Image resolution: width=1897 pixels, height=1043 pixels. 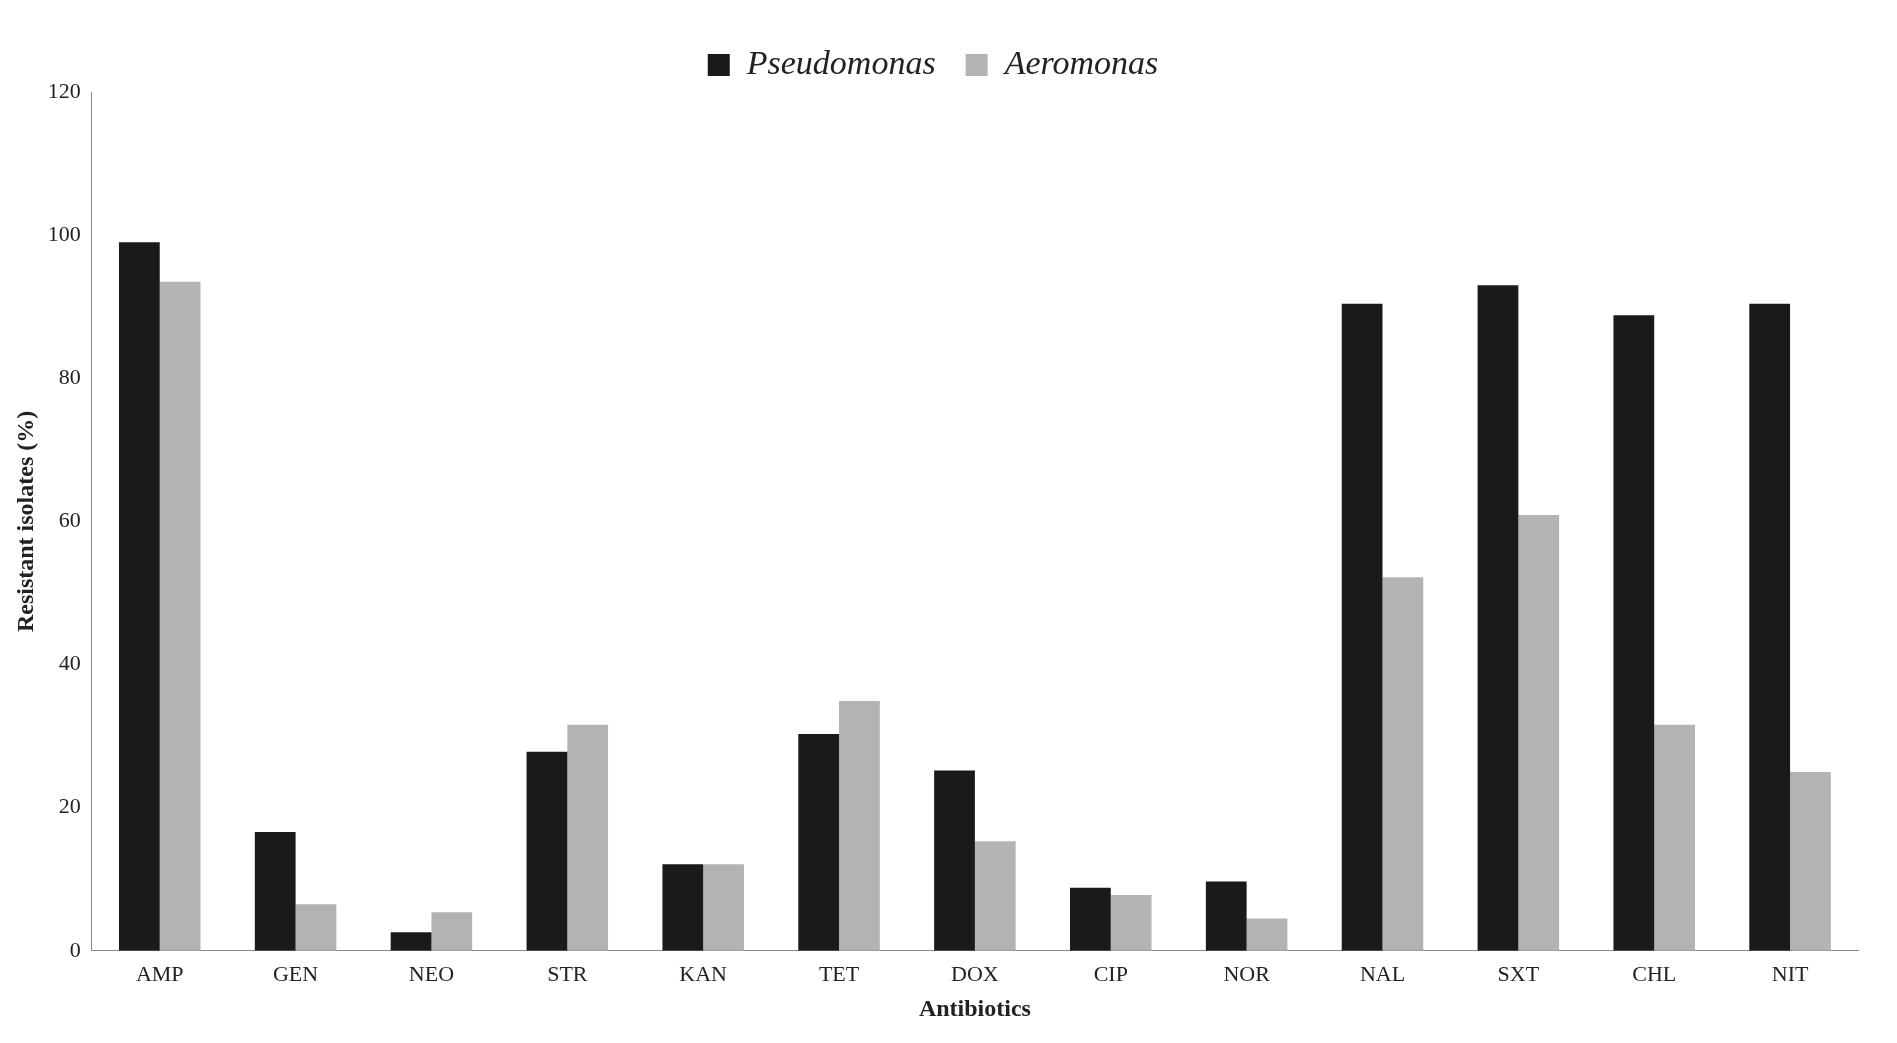 What do you see at coordinates (703, 973) in the screenshot?
I see `x-tick-label: KAN` at bounding box center [703, 973].